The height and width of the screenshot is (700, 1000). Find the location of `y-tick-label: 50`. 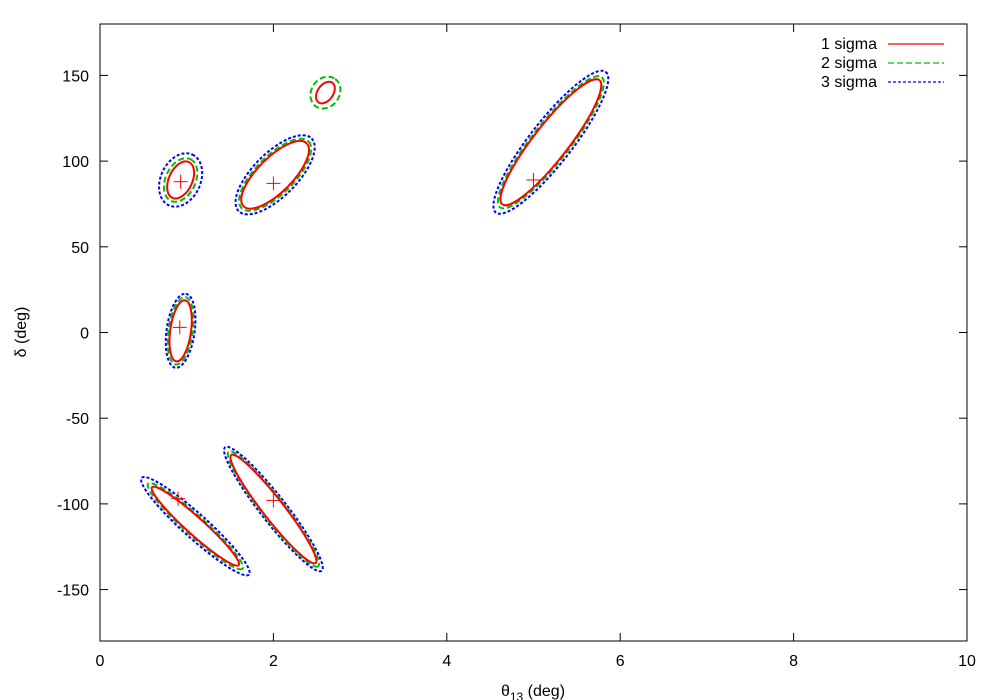

y-tick-label: 50 is located at coordinates (80, 248).